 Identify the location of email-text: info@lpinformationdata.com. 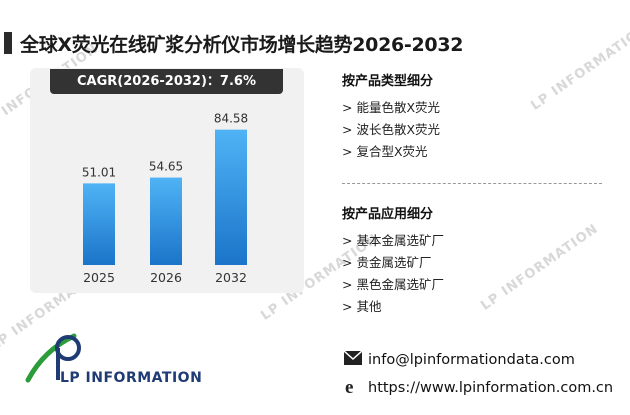
(471, 360).